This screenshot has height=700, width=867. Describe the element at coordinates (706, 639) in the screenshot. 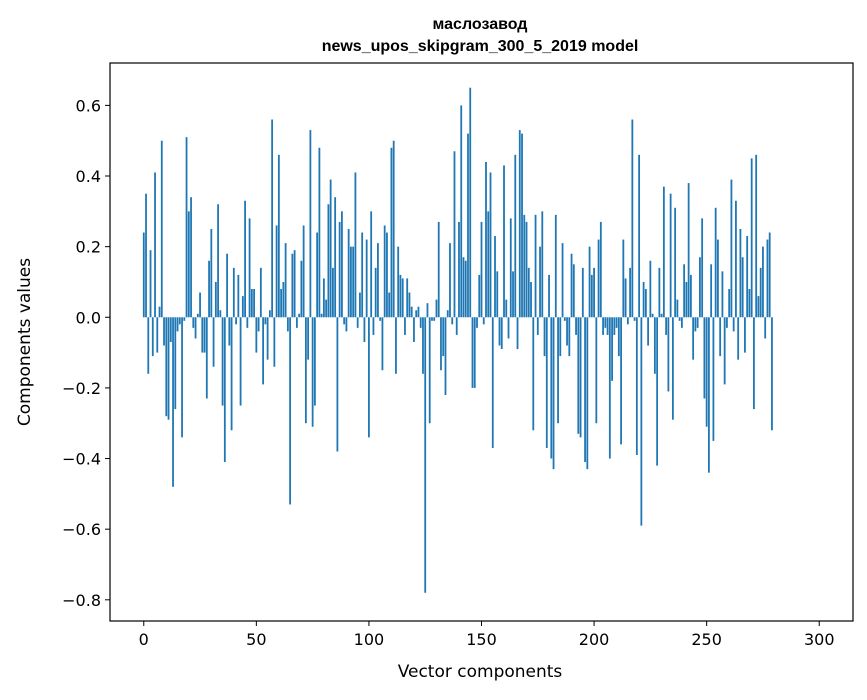

I see `x-tick-label: 250` at that location.